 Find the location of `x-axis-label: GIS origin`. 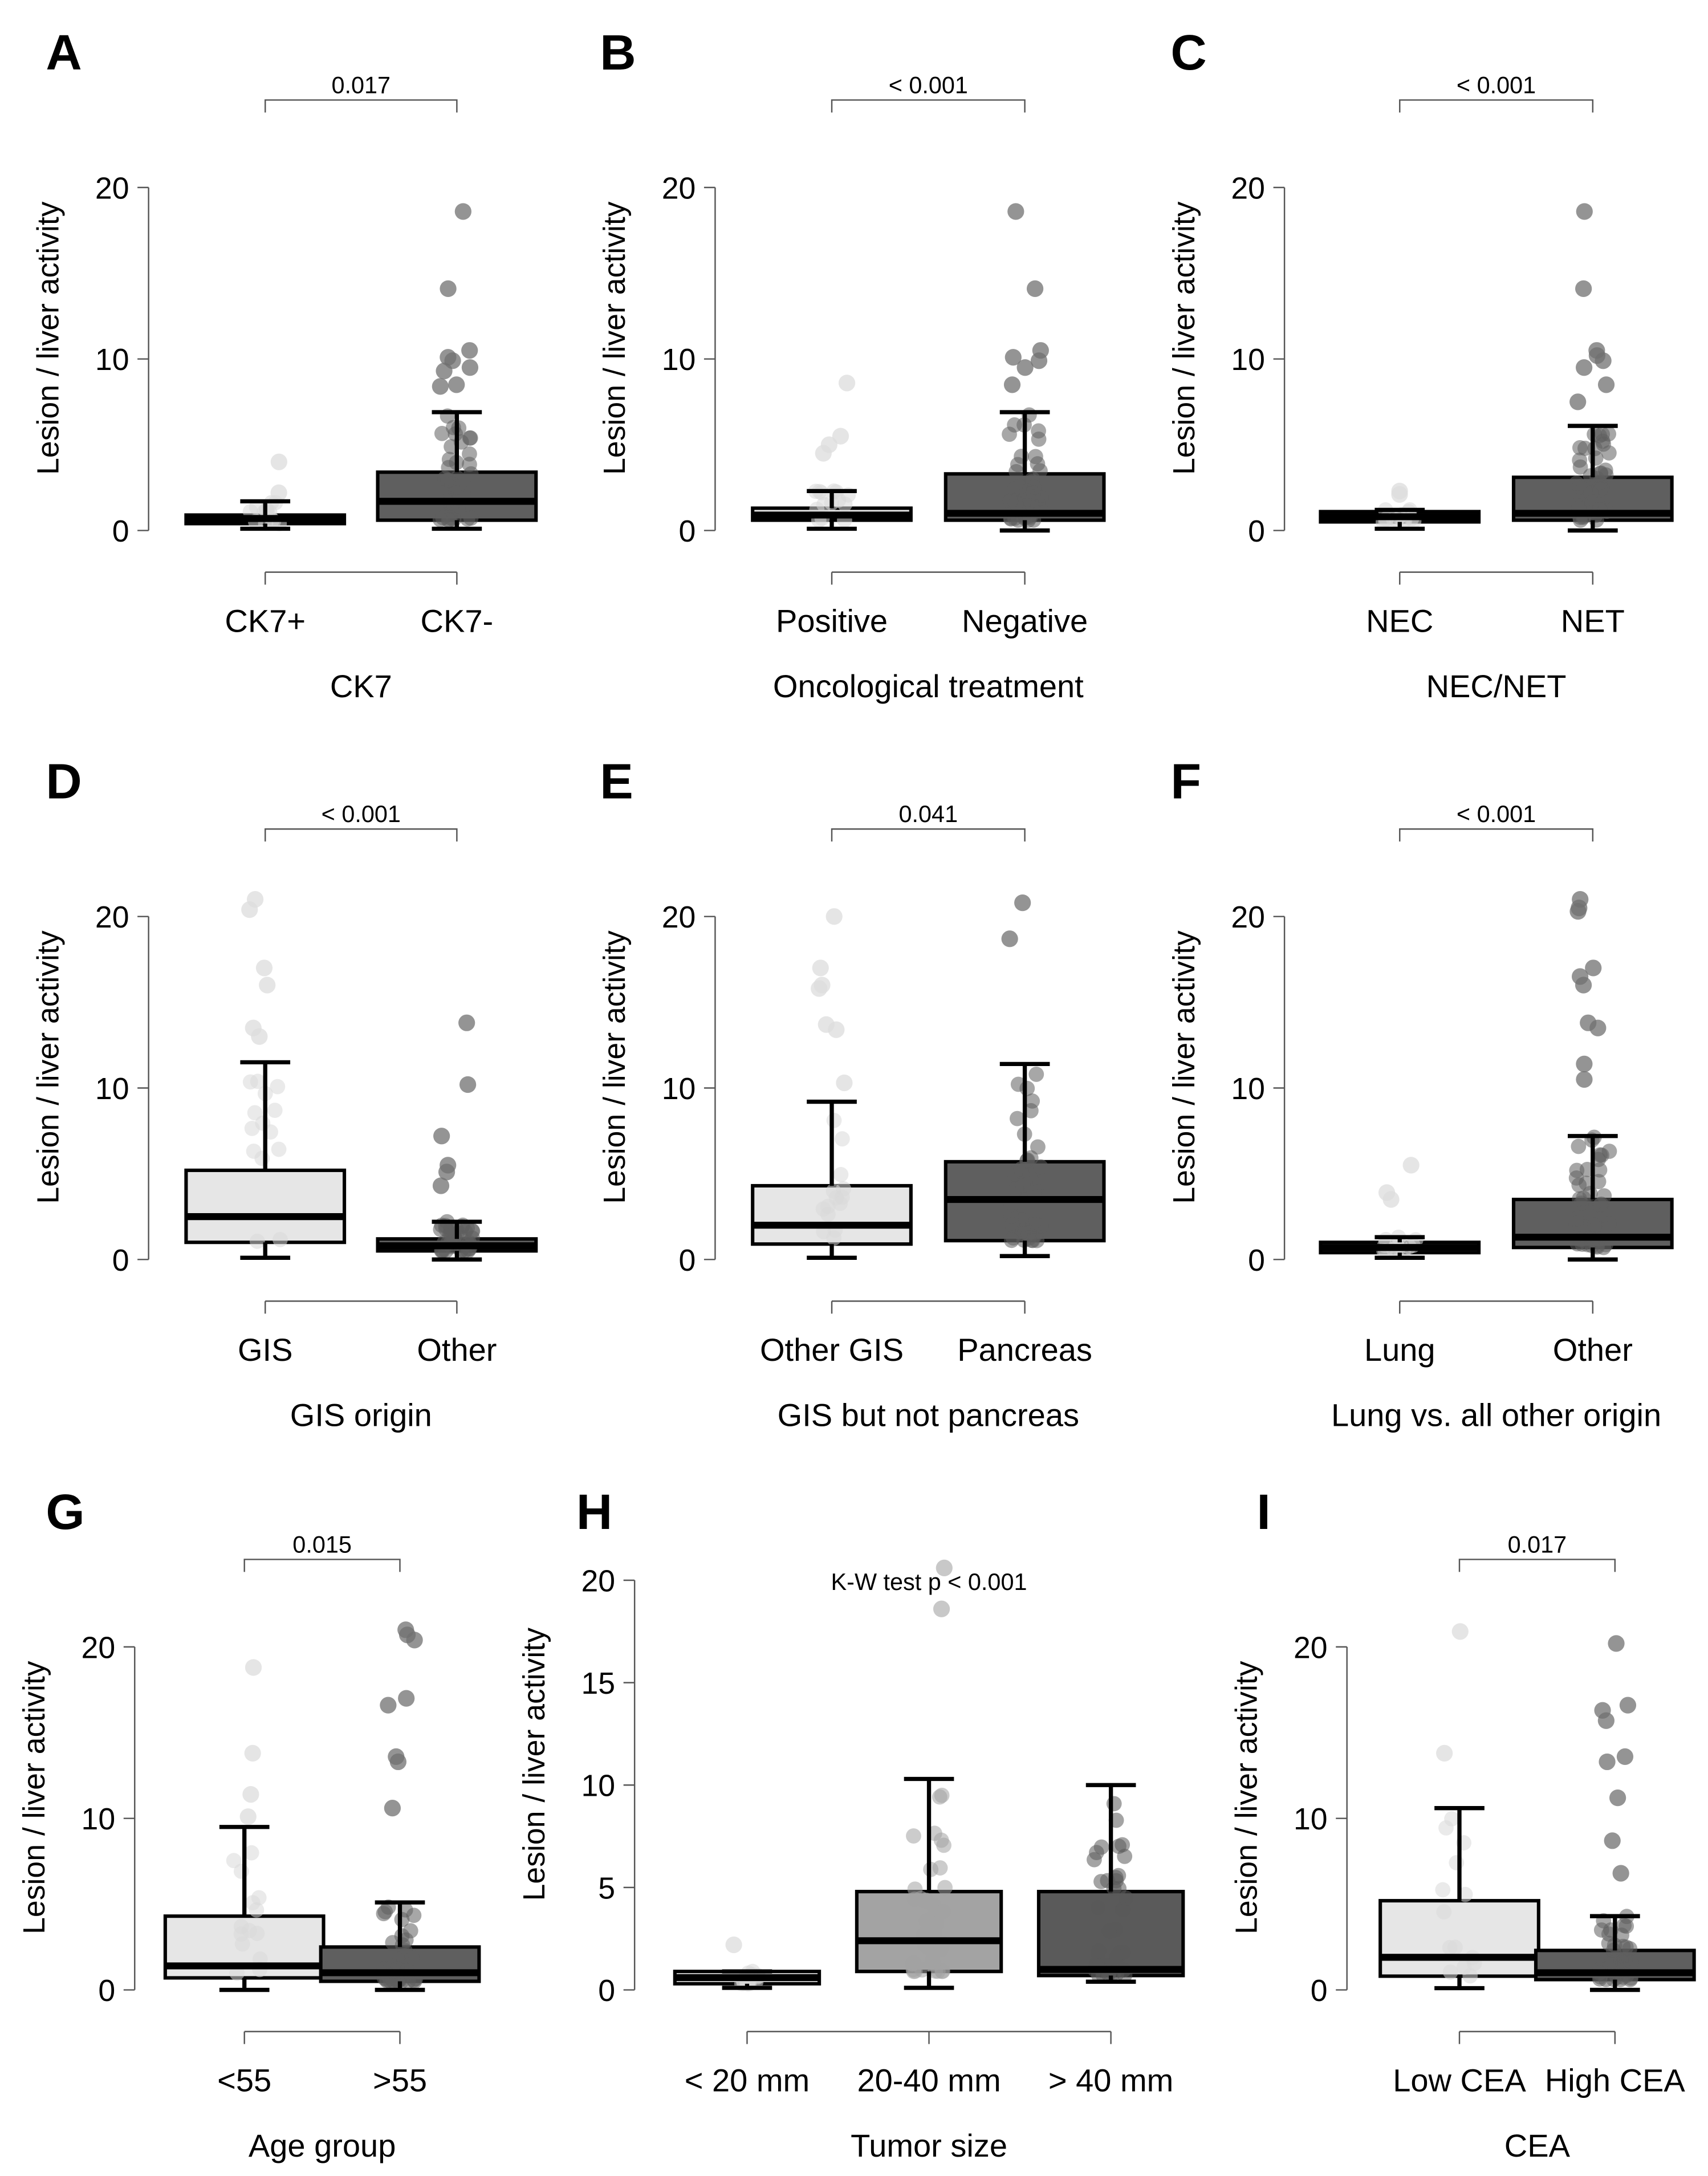

x-axis-label: GIS origin is located at coordinates (361, 1415).